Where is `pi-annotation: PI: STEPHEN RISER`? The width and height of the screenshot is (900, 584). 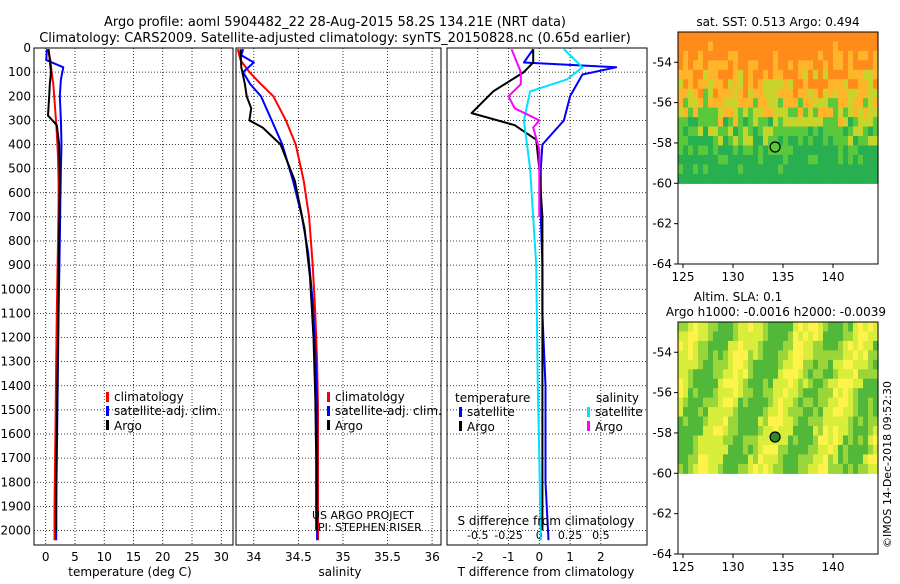
pi-annotation: PI: STEPHEN RISER is located at coordinates (370, 527).